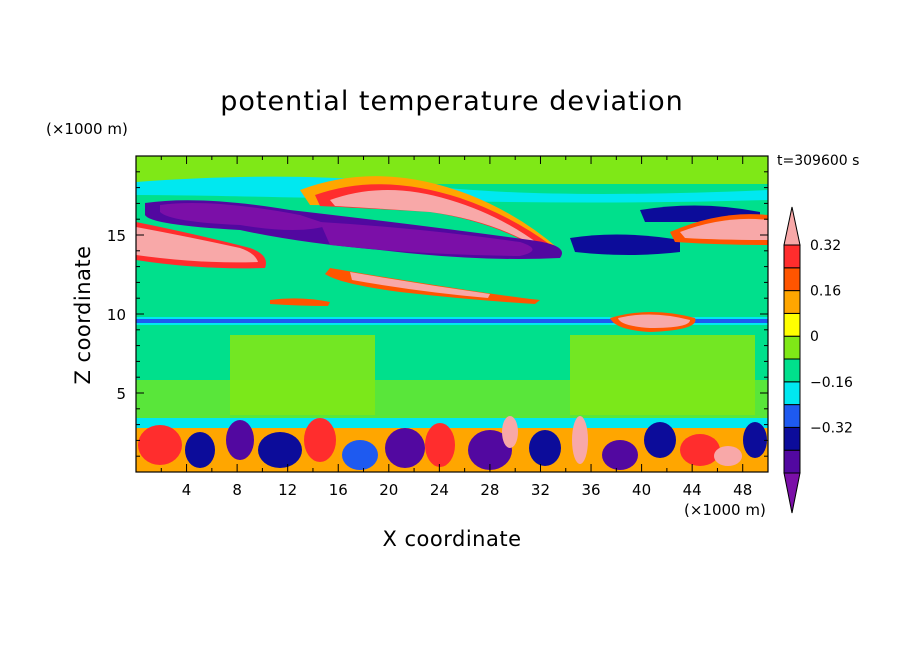 This screenshot has height=654, width=904. I want to click on colorbar-extend-bottom, so click(792, 493).